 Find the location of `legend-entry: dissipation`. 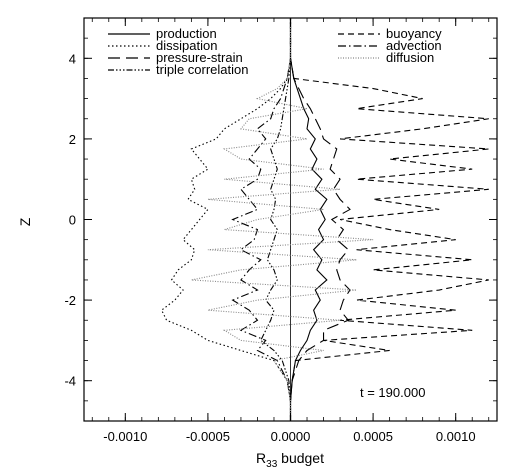

legend-entry: dissipation is located at coordinates (162, 45).